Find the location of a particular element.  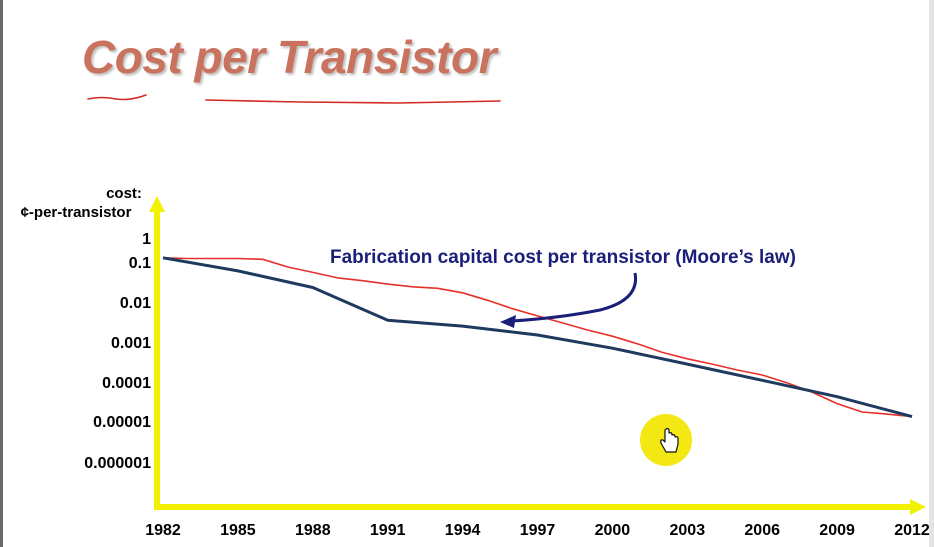

x-axis-arrow is located at coordinates (918, 507).